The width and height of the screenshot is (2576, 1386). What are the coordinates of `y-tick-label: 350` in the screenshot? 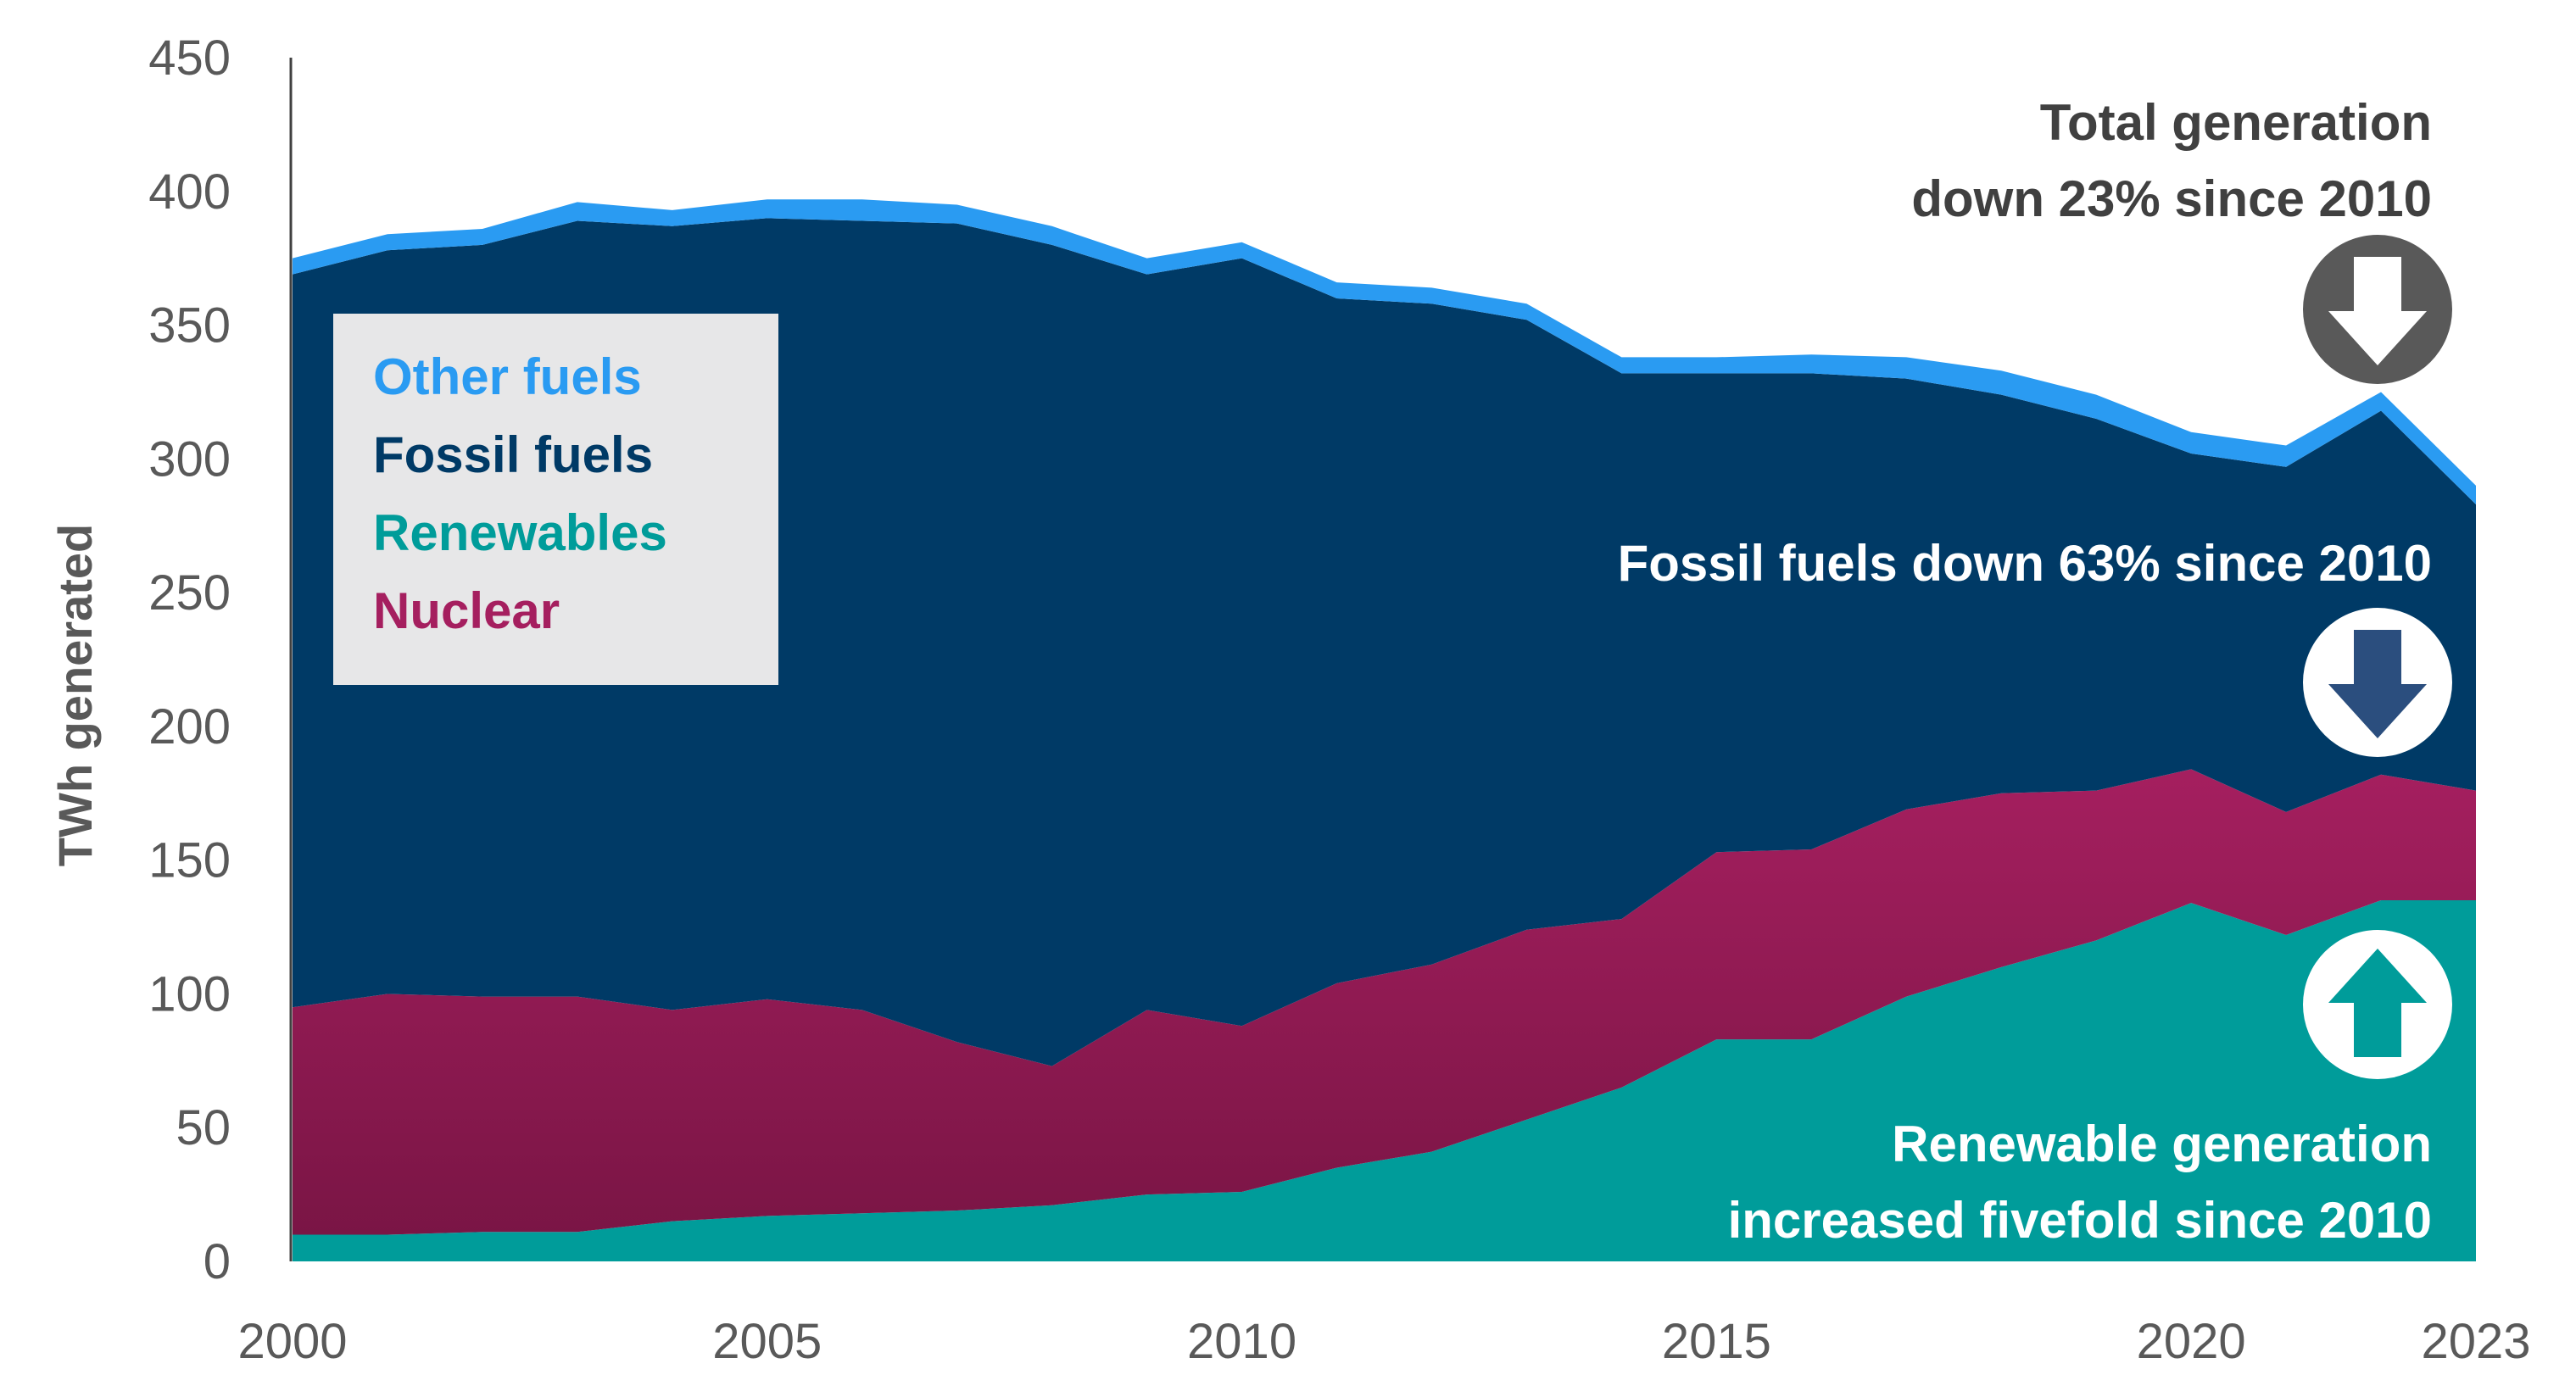 It's located at (189, 325).